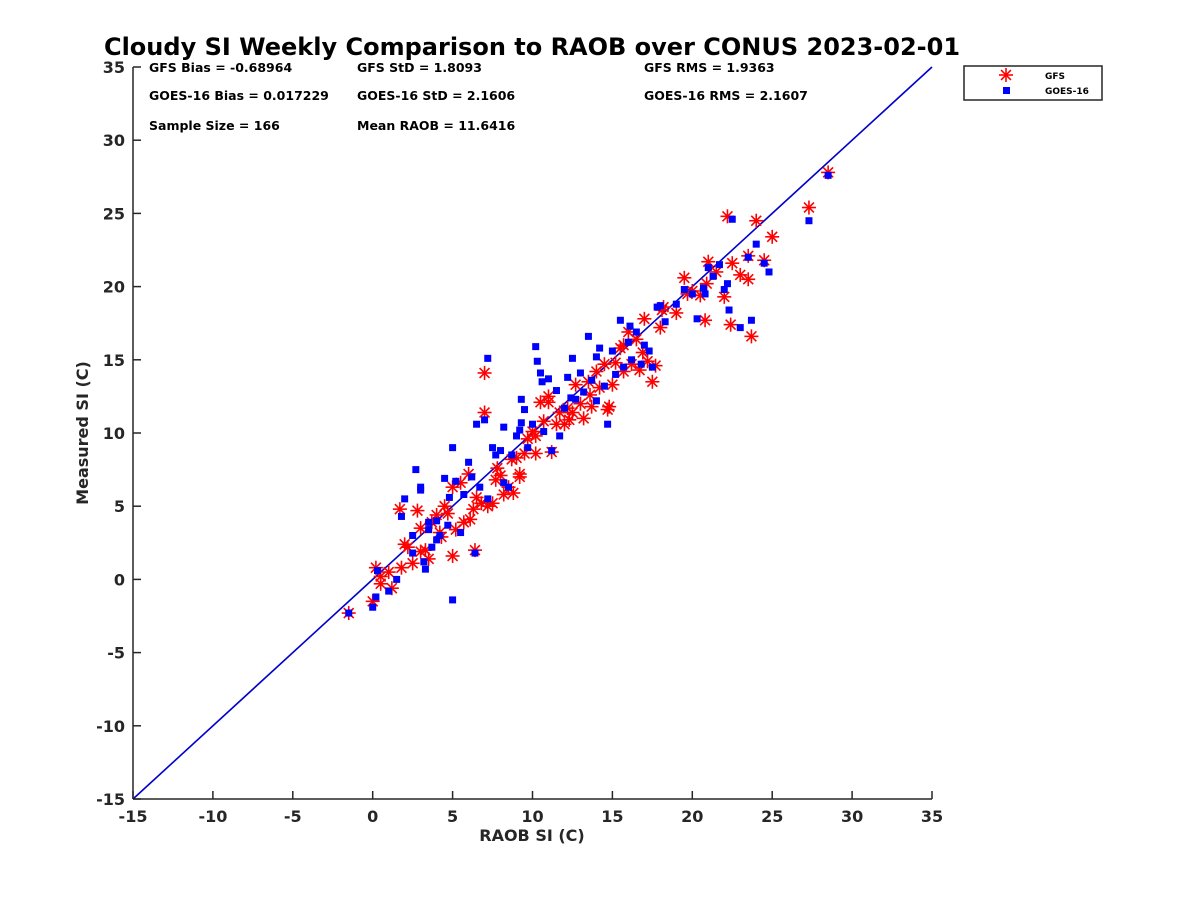 The height and width of the screenshot is (904, 1200). I want to click on legend-goes-16-label: GOES-16, so click(1067, 92).